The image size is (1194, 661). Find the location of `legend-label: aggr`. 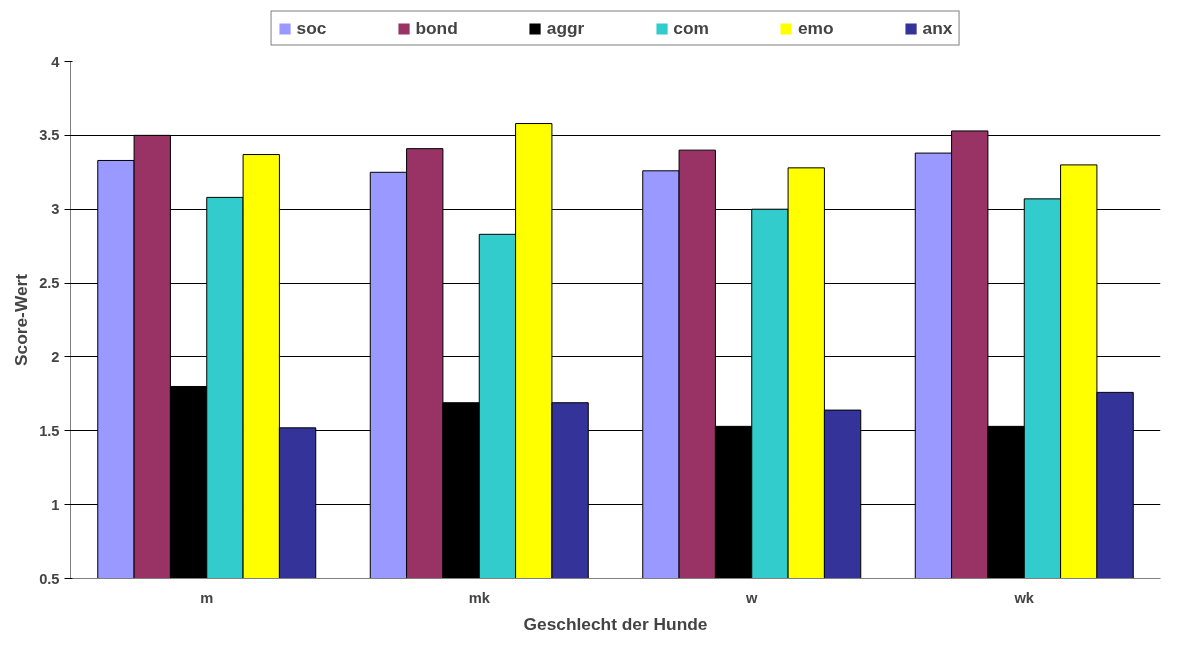

legend-label: aggr is located at coordinates (565, 28).